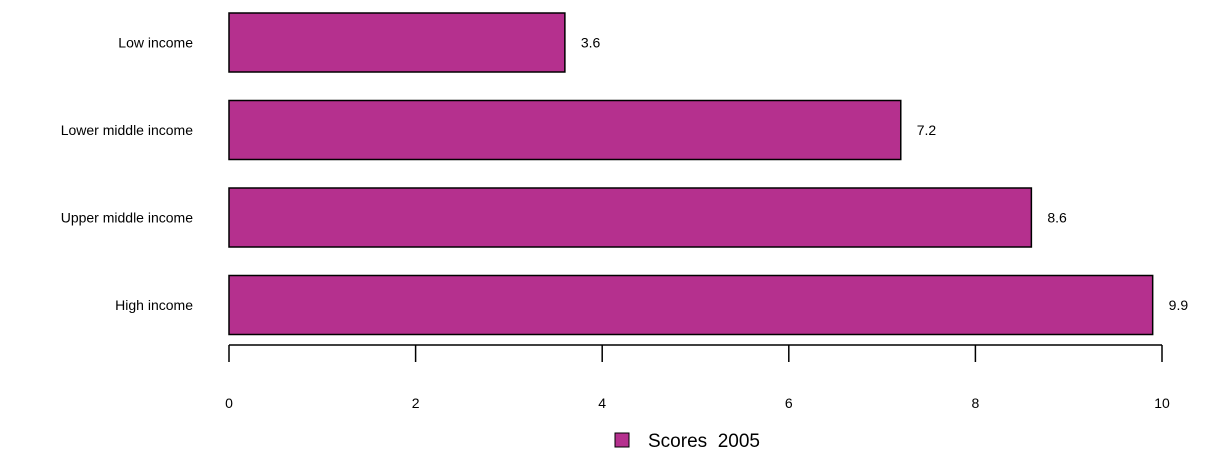 Image resolution: width=1211 pixels, height=456 pixels. What do you see at coordinates (154, 305) in the screenshot?
I see `category-label-high-income: High income` at bounding box center [154, 305].